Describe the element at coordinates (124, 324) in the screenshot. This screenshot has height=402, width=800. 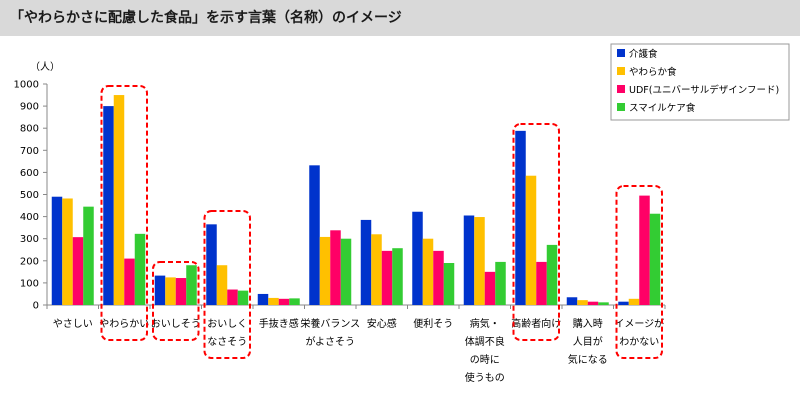
I see `x-tick-label: やわらかい` at that location.